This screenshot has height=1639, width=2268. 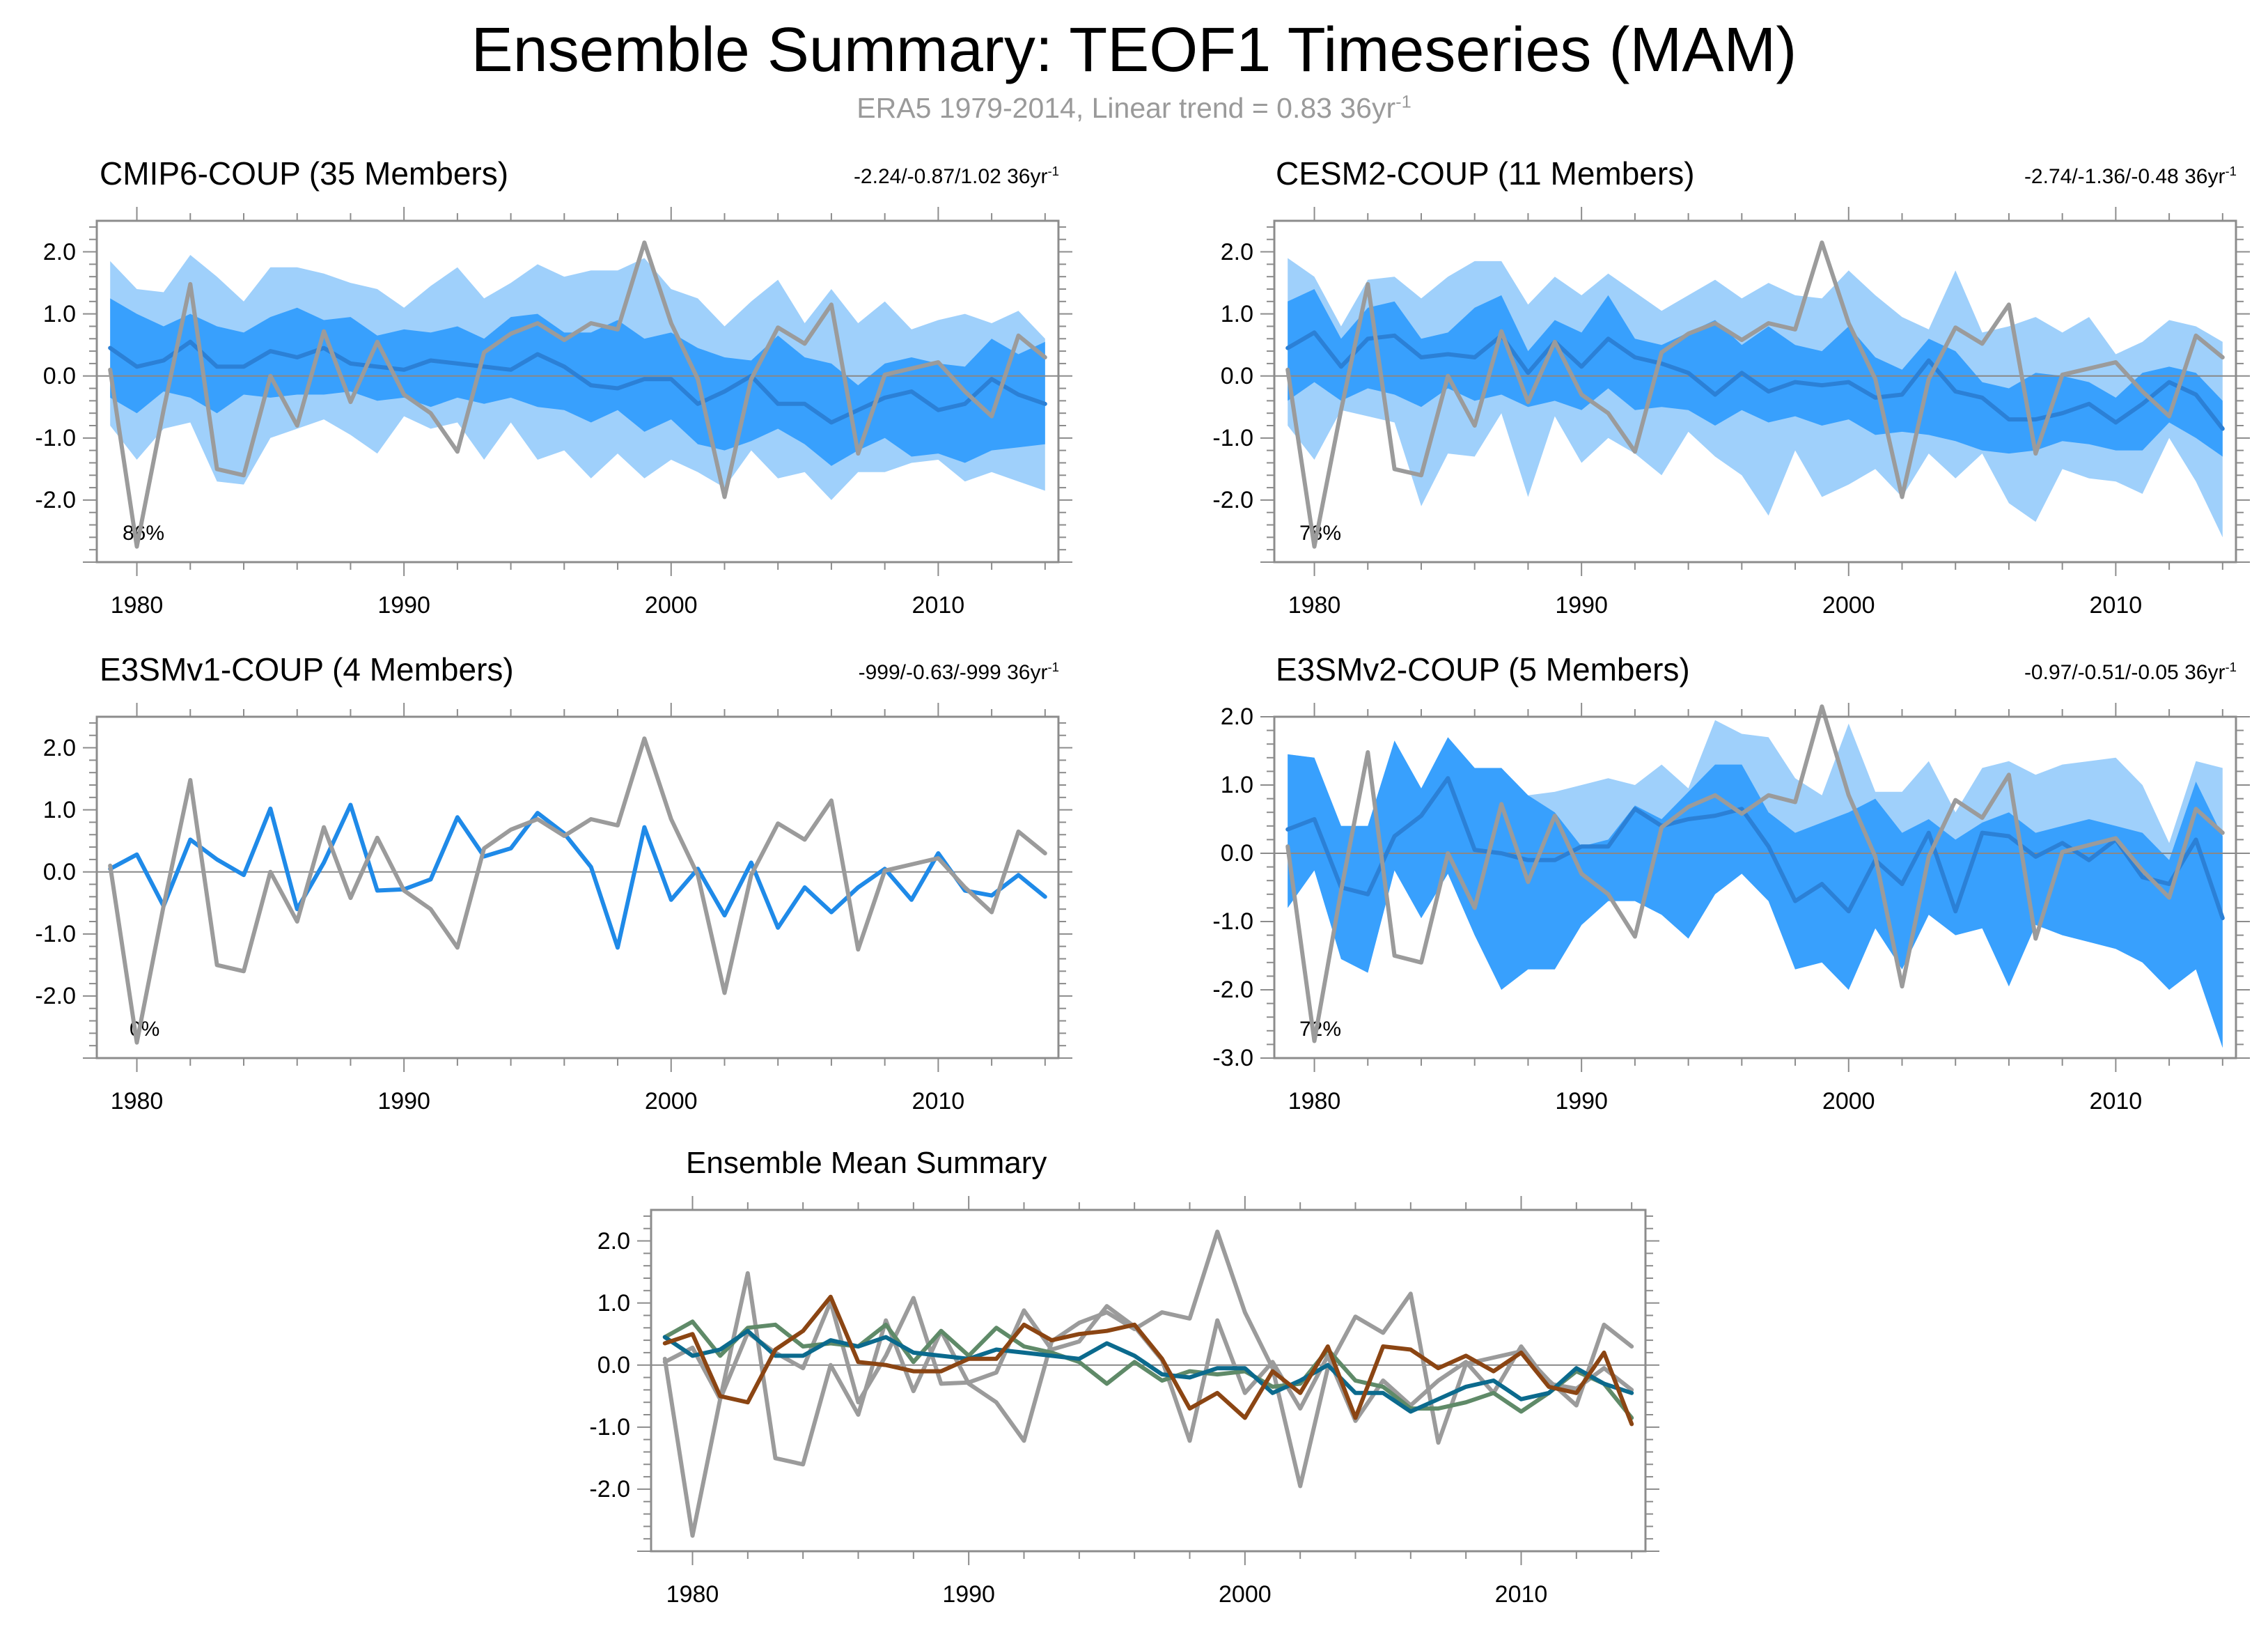 I want to click on xtick-label-summary: 1990, so click(x=968, y=1594).